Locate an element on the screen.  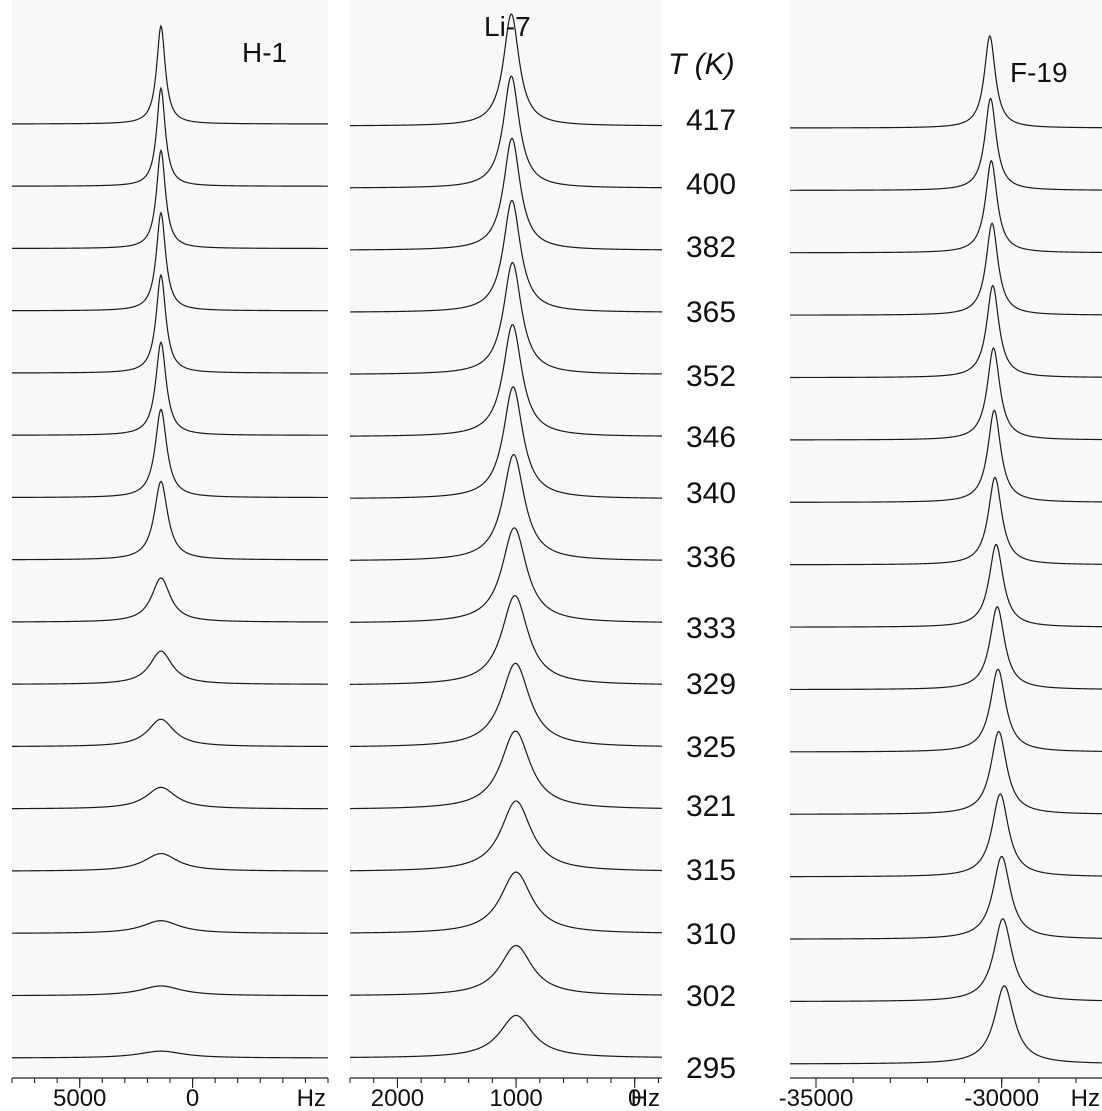
f19-spectrum-400k is located at coordinates (946, 144).